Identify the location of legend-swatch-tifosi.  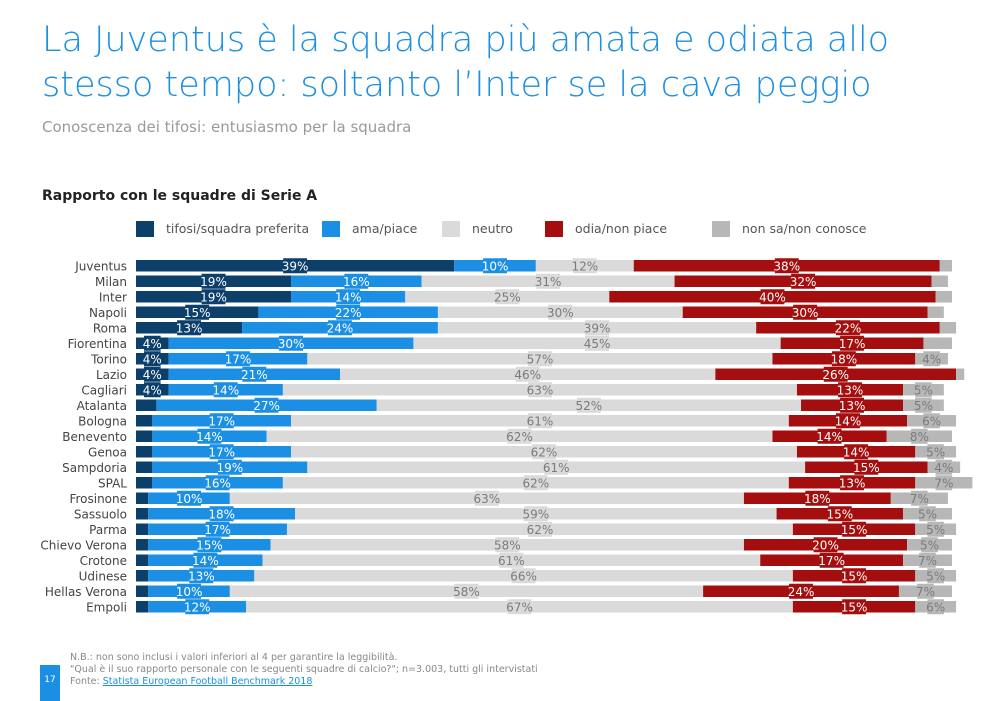
(145, 229).